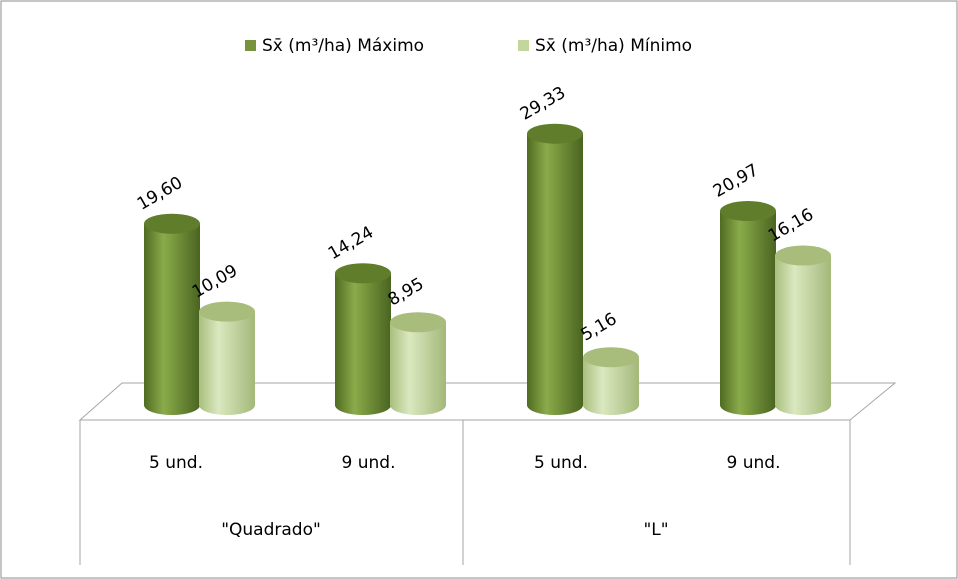 This screenshot has height=579, width=958. Describe the element at coordinates (613, 46) in the screenshot. I see `legend-label: Sx̄ (m³/ha) Mínimo` at that location.